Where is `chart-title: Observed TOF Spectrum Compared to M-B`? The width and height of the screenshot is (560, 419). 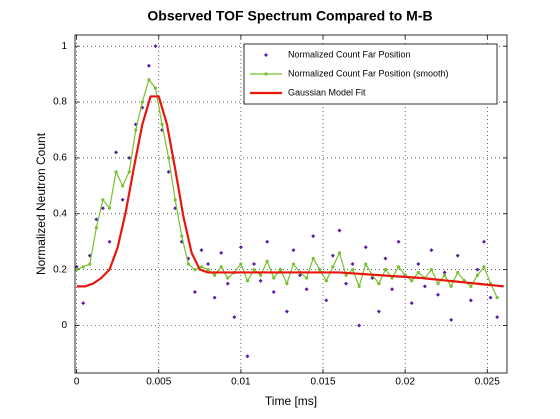
chart-title: Observed TOF Spectrum Compared to M-B is located at coordinates (289, 16).